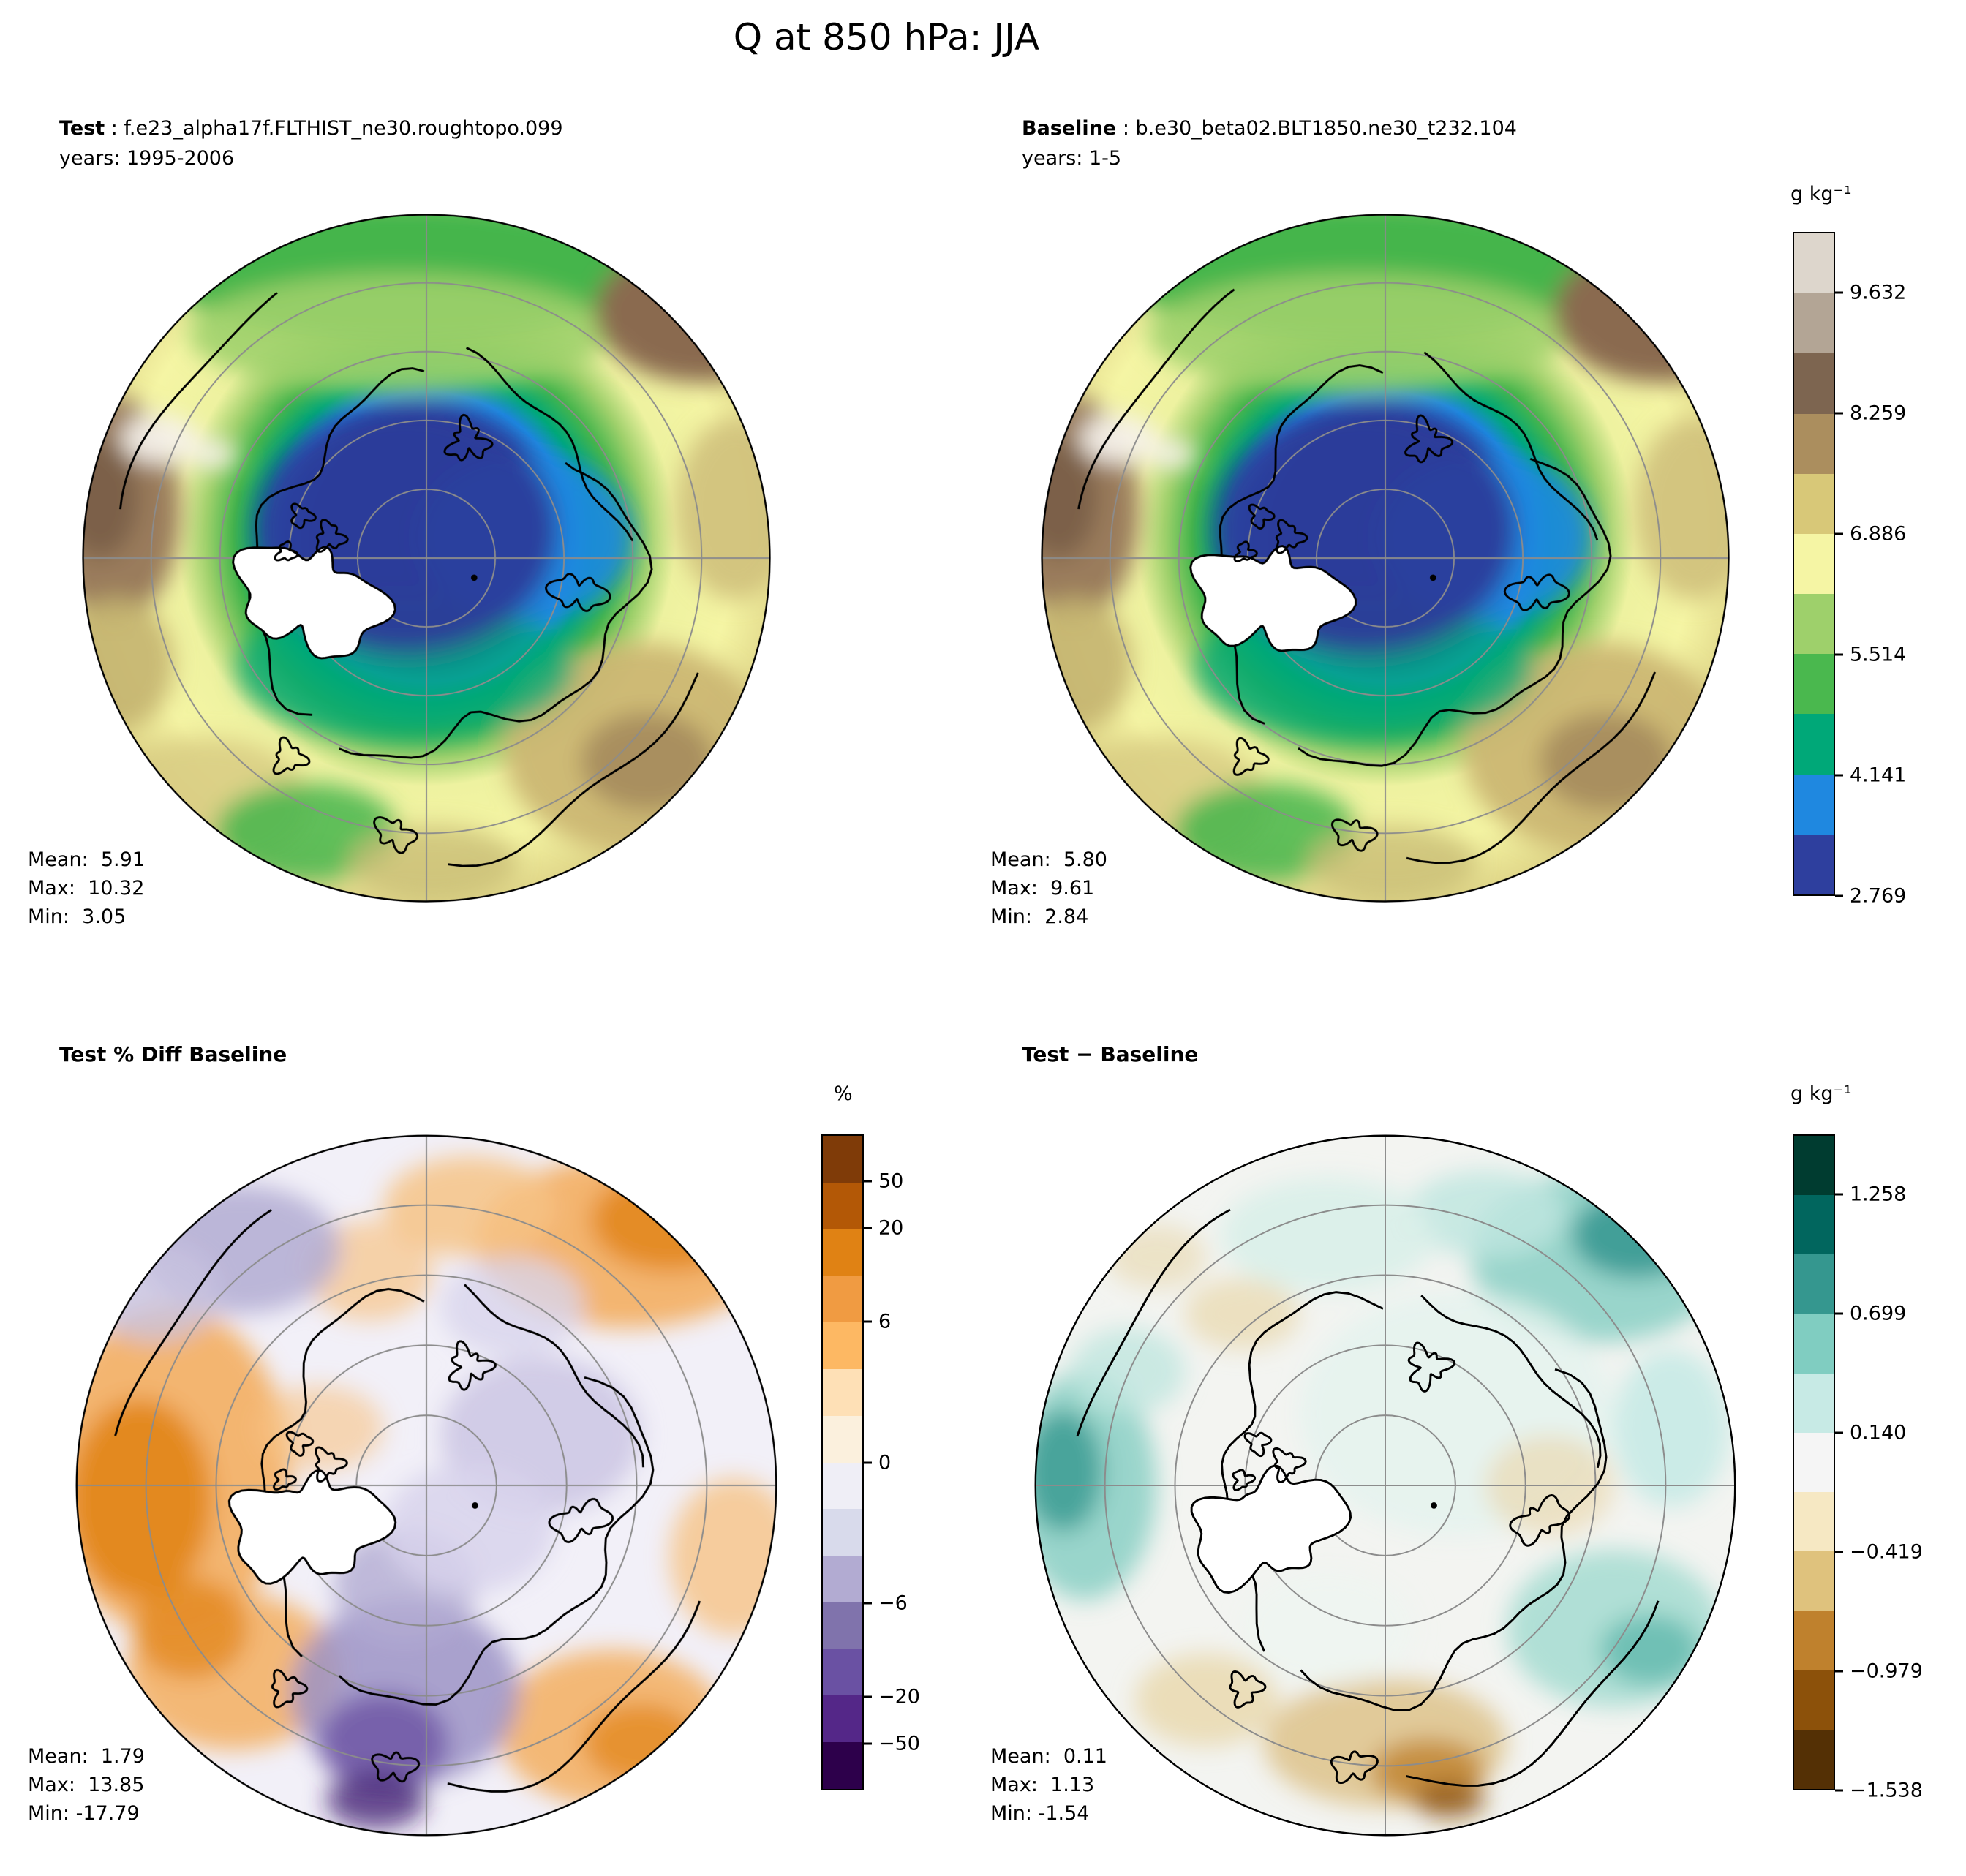 The width and height of the screenshot is (1966, 1876). Describe the element at coordinates (877, 1462) in the screenshot. I see `colorbar-tick: 0` at that location.